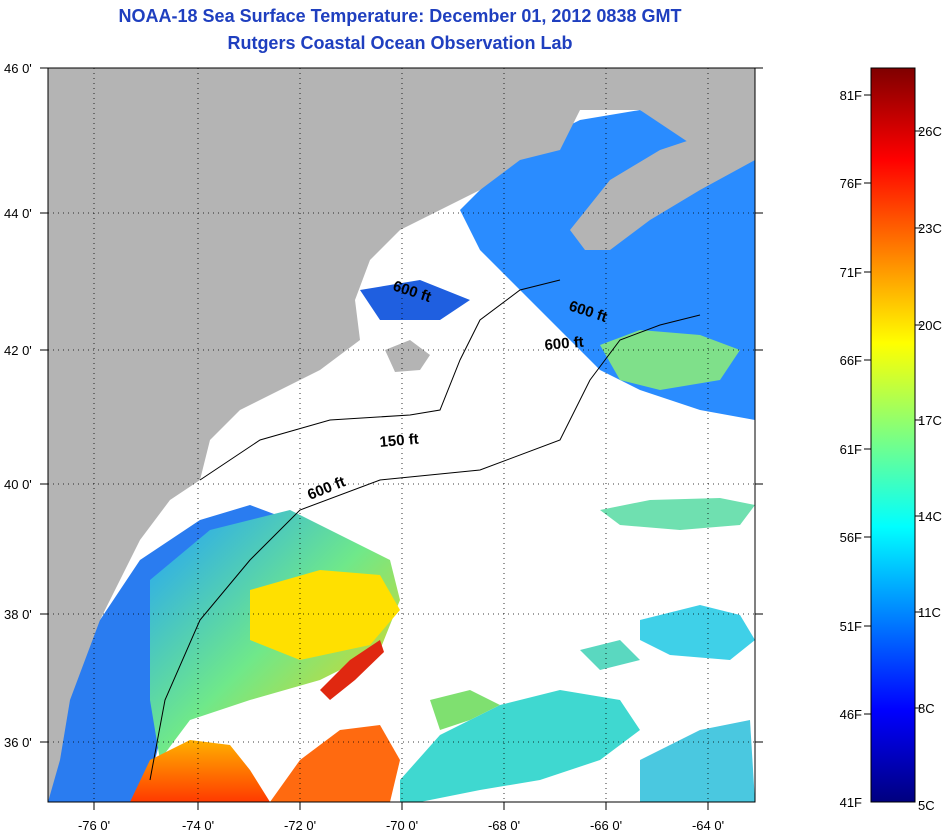 This screenshot has width=944, height=840. I want to click on map-subtitle: Rutgers Coastal Ocean Observation Lab, so click(400, 43).